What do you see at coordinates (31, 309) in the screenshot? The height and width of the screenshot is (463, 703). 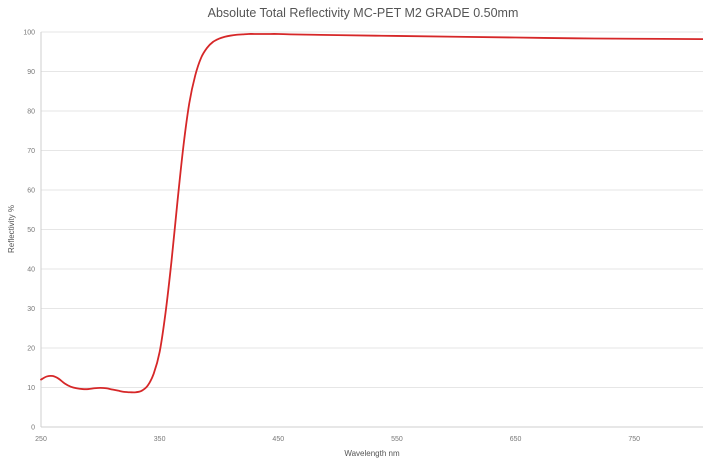 I see `y-tick-label-30: 30` at bounding box center [31, 309].